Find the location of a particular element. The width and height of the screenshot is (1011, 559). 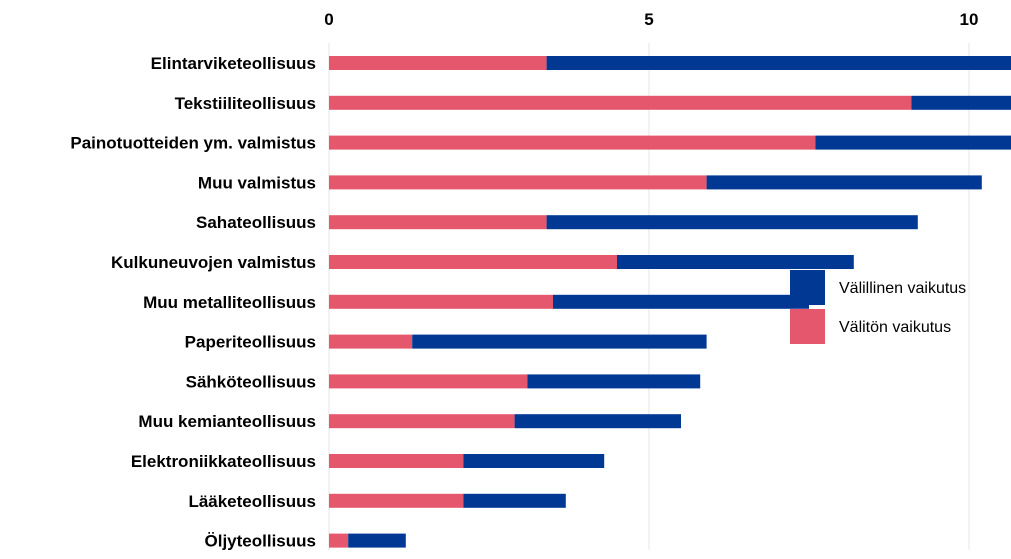

category-label: Tekstiiliteollisuus is located at coordinates (245, 103).